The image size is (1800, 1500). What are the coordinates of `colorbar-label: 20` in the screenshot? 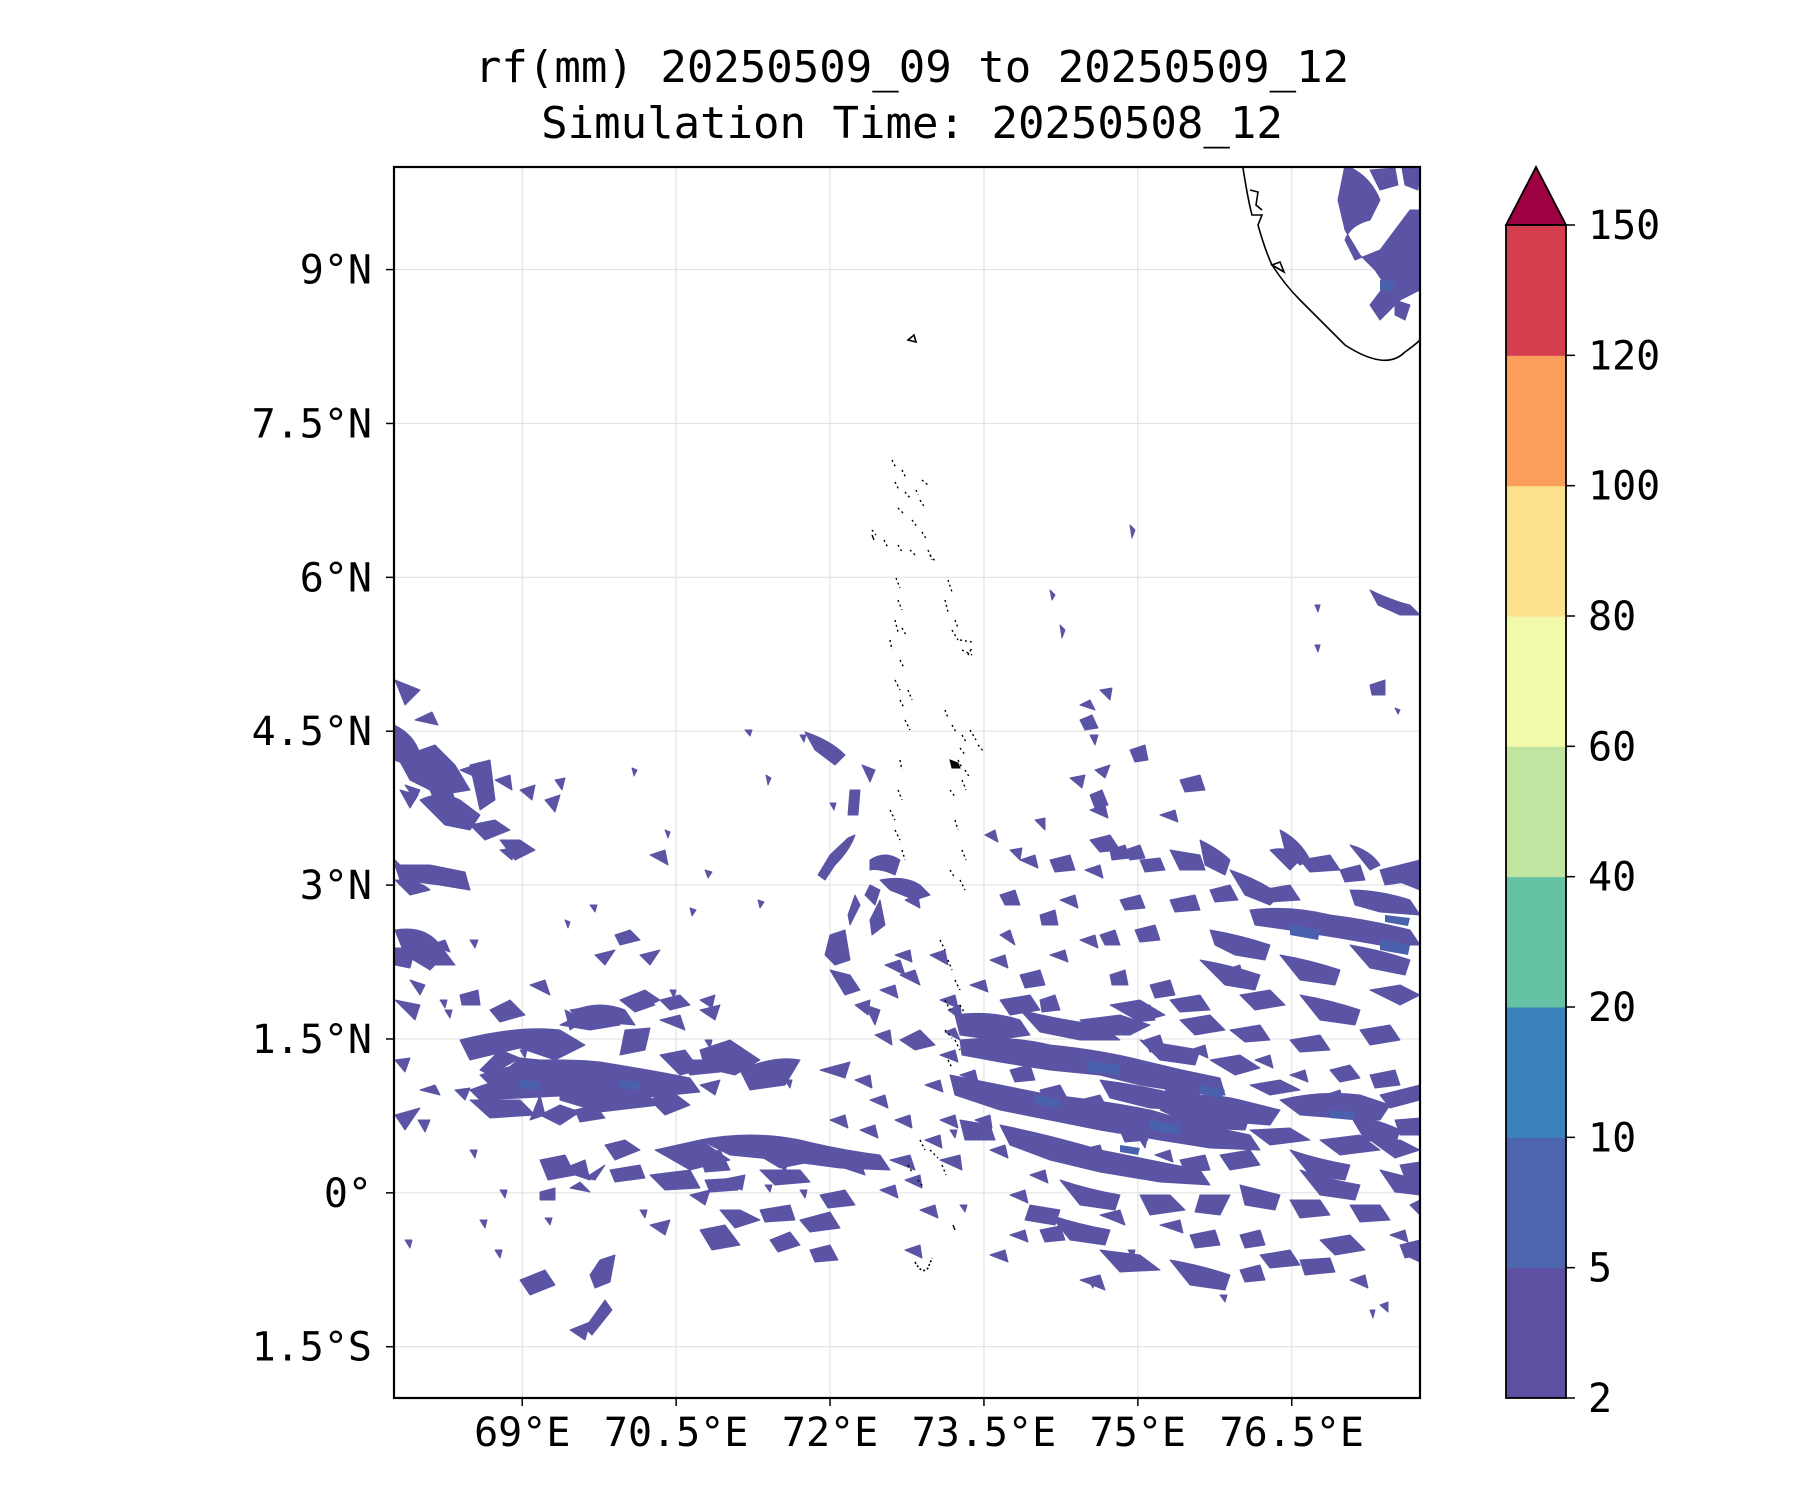 It's located at (1612, 1008).